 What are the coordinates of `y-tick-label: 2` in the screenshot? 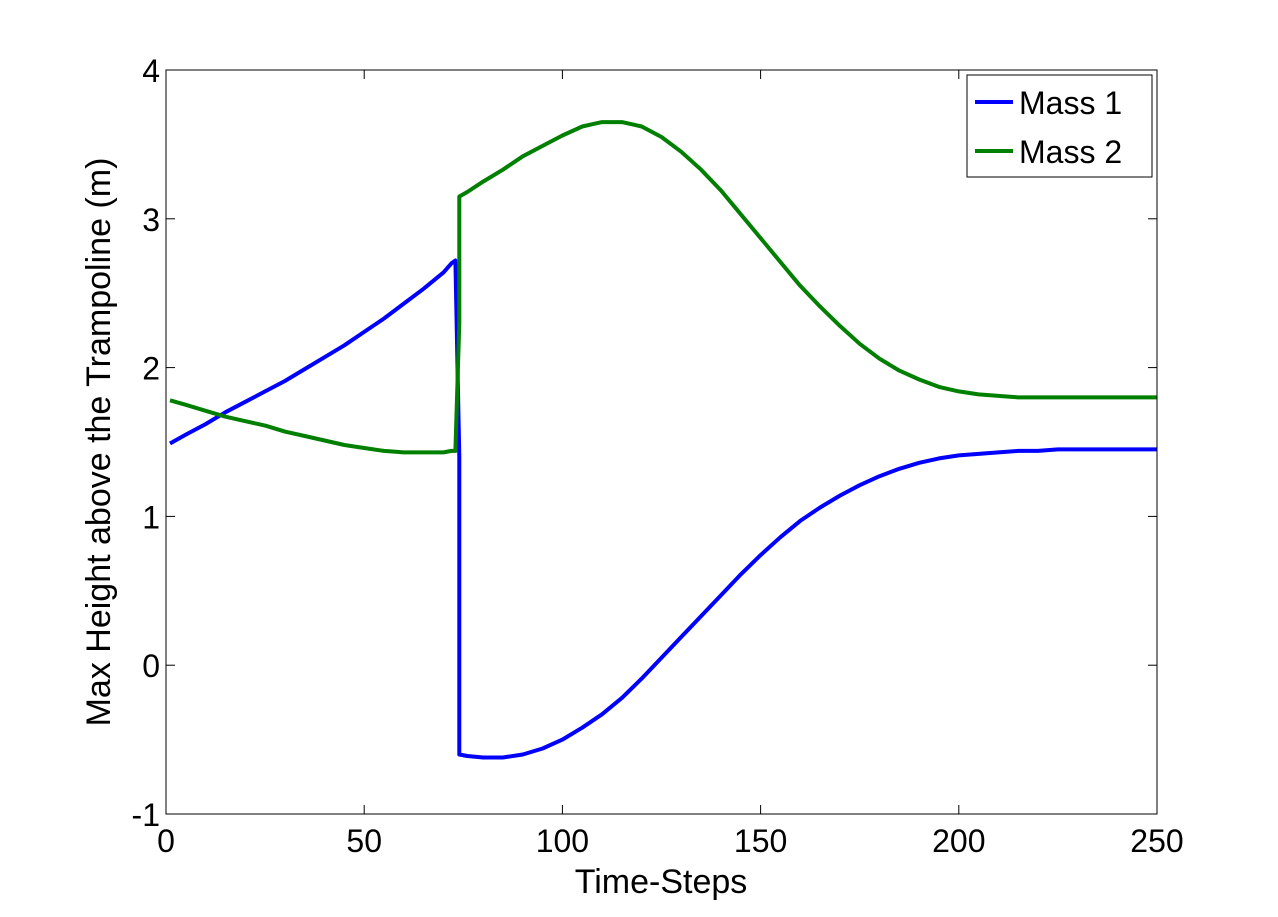 It's located at (151, 369).